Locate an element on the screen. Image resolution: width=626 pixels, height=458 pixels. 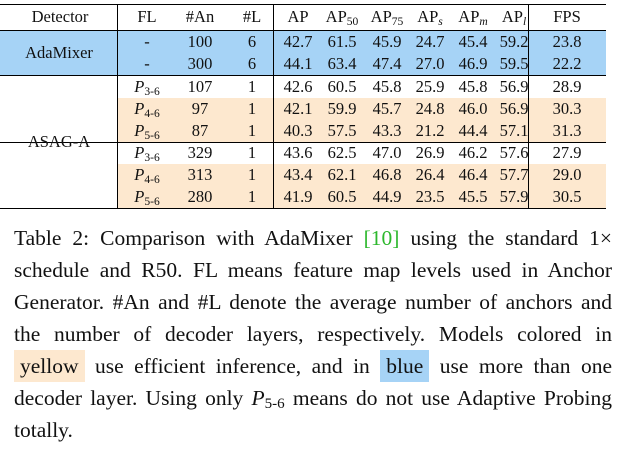
table-cell: 300 is located at coordinates (200, 63).